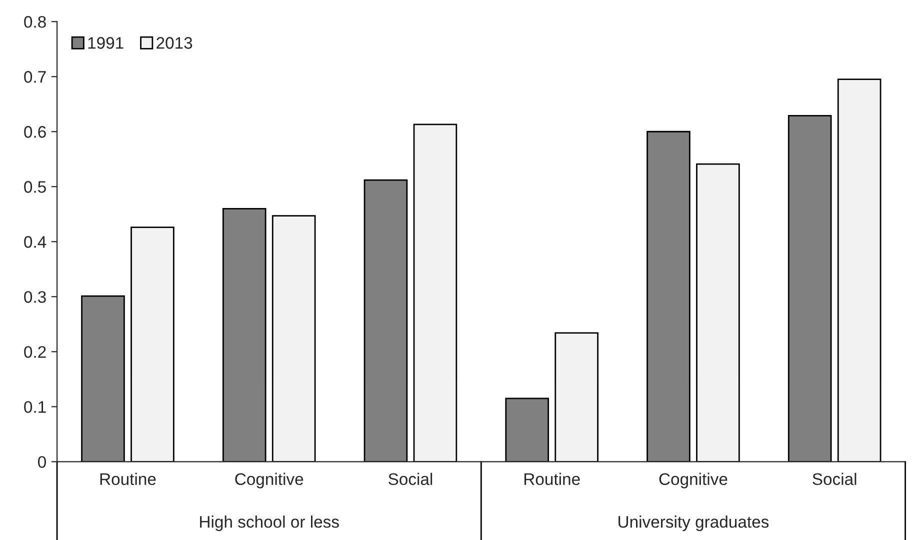 The image size is (920, 540). What do you see at coordinates (35, 242) in the screenshot?
I see `y-tick-label: 0.4` at bounding box center [35, 242].